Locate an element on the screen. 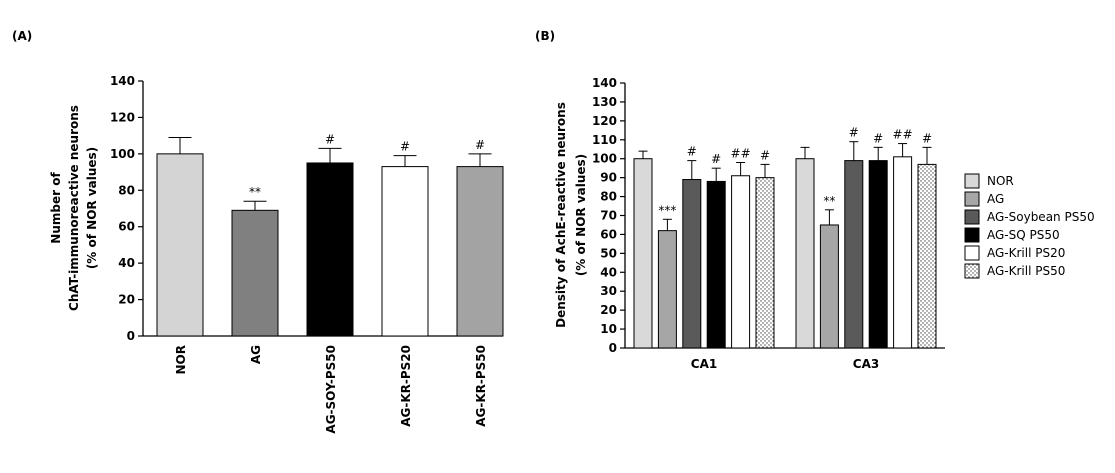 Image resolution: width=1115 pixels, height=473 pixels. legend-label: AG-Krill PS20 is located at coordinates (1026, 253).